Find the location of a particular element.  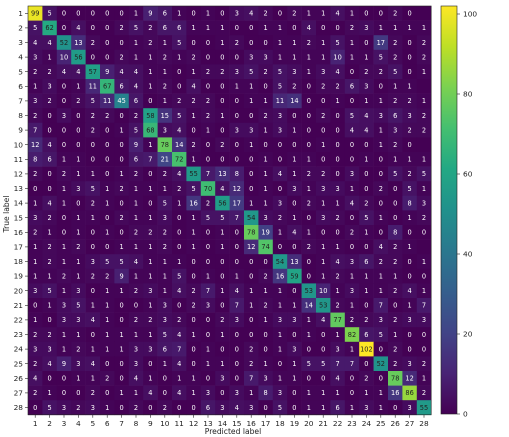

cell-value-label: 5 is located at coordinates (121, 262).